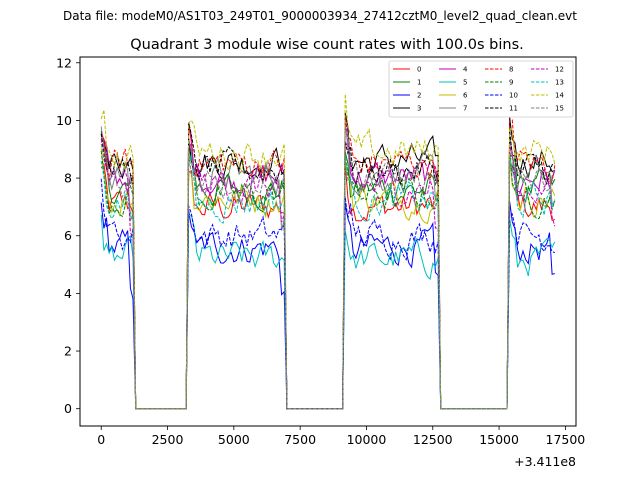 This screenshot has height=480, width=640. What do you see at coordinates (481, 89) in the screenshot?
I see `legend-box` at bounding box center [481, 89].